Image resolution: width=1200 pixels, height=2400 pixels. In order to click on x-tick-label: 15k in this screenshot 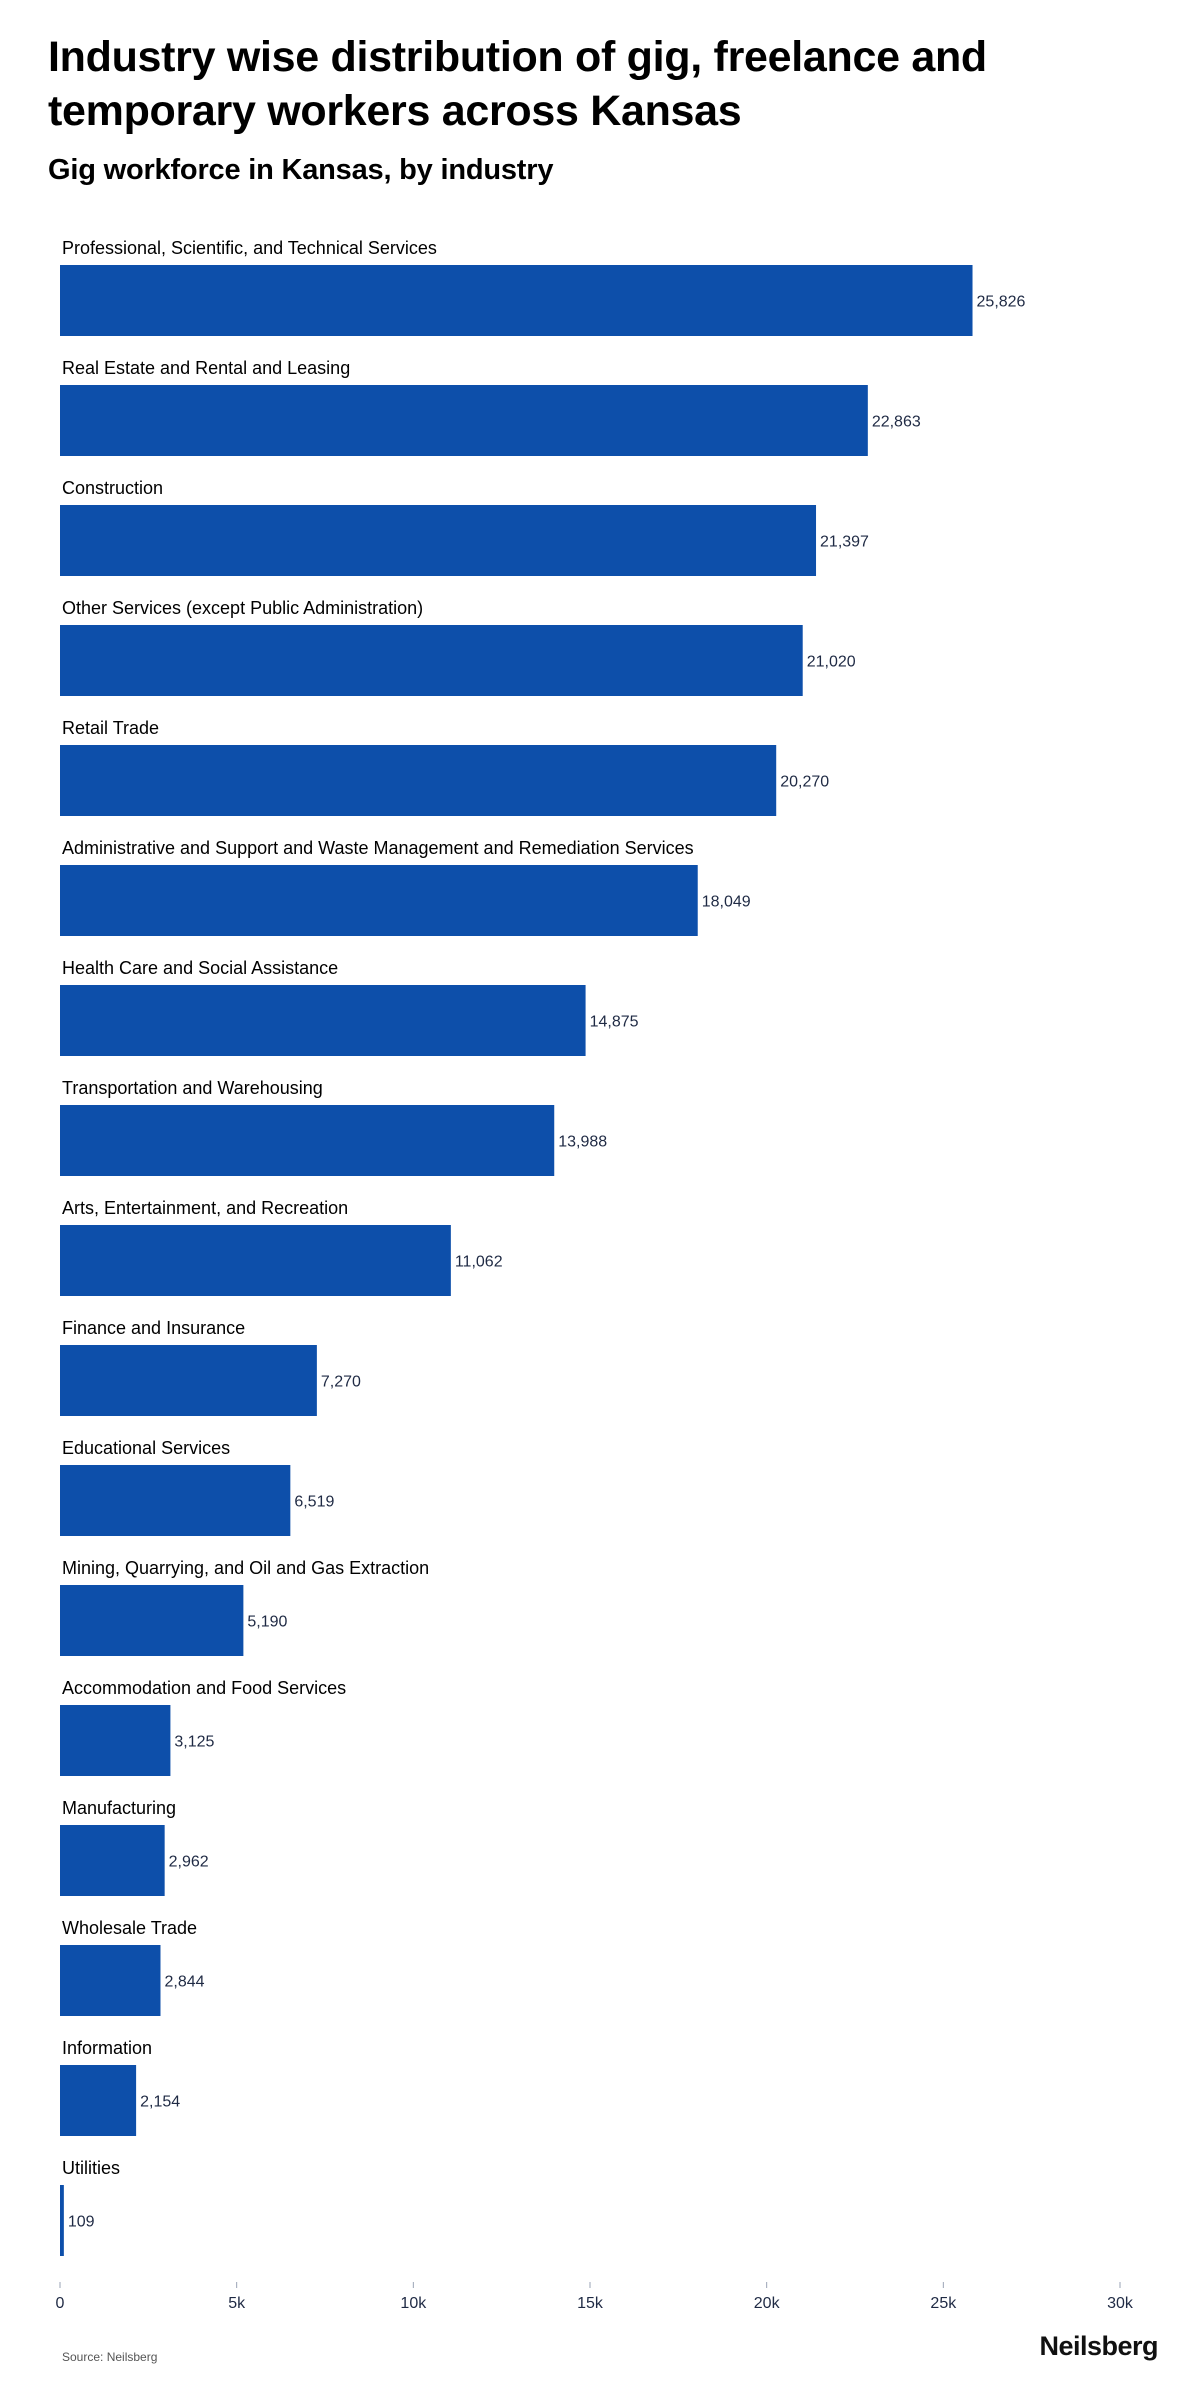, I will do `click(590, 2303)`.